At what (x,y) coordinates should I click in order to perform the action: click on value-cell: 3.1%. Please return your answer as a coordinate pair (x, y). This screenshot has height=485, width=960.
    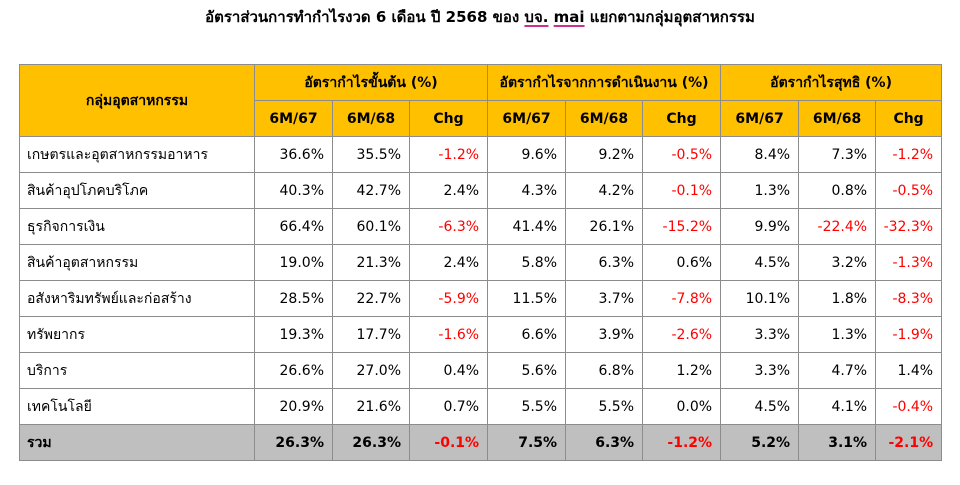
    Looking at the image, I should click on (837, 442).